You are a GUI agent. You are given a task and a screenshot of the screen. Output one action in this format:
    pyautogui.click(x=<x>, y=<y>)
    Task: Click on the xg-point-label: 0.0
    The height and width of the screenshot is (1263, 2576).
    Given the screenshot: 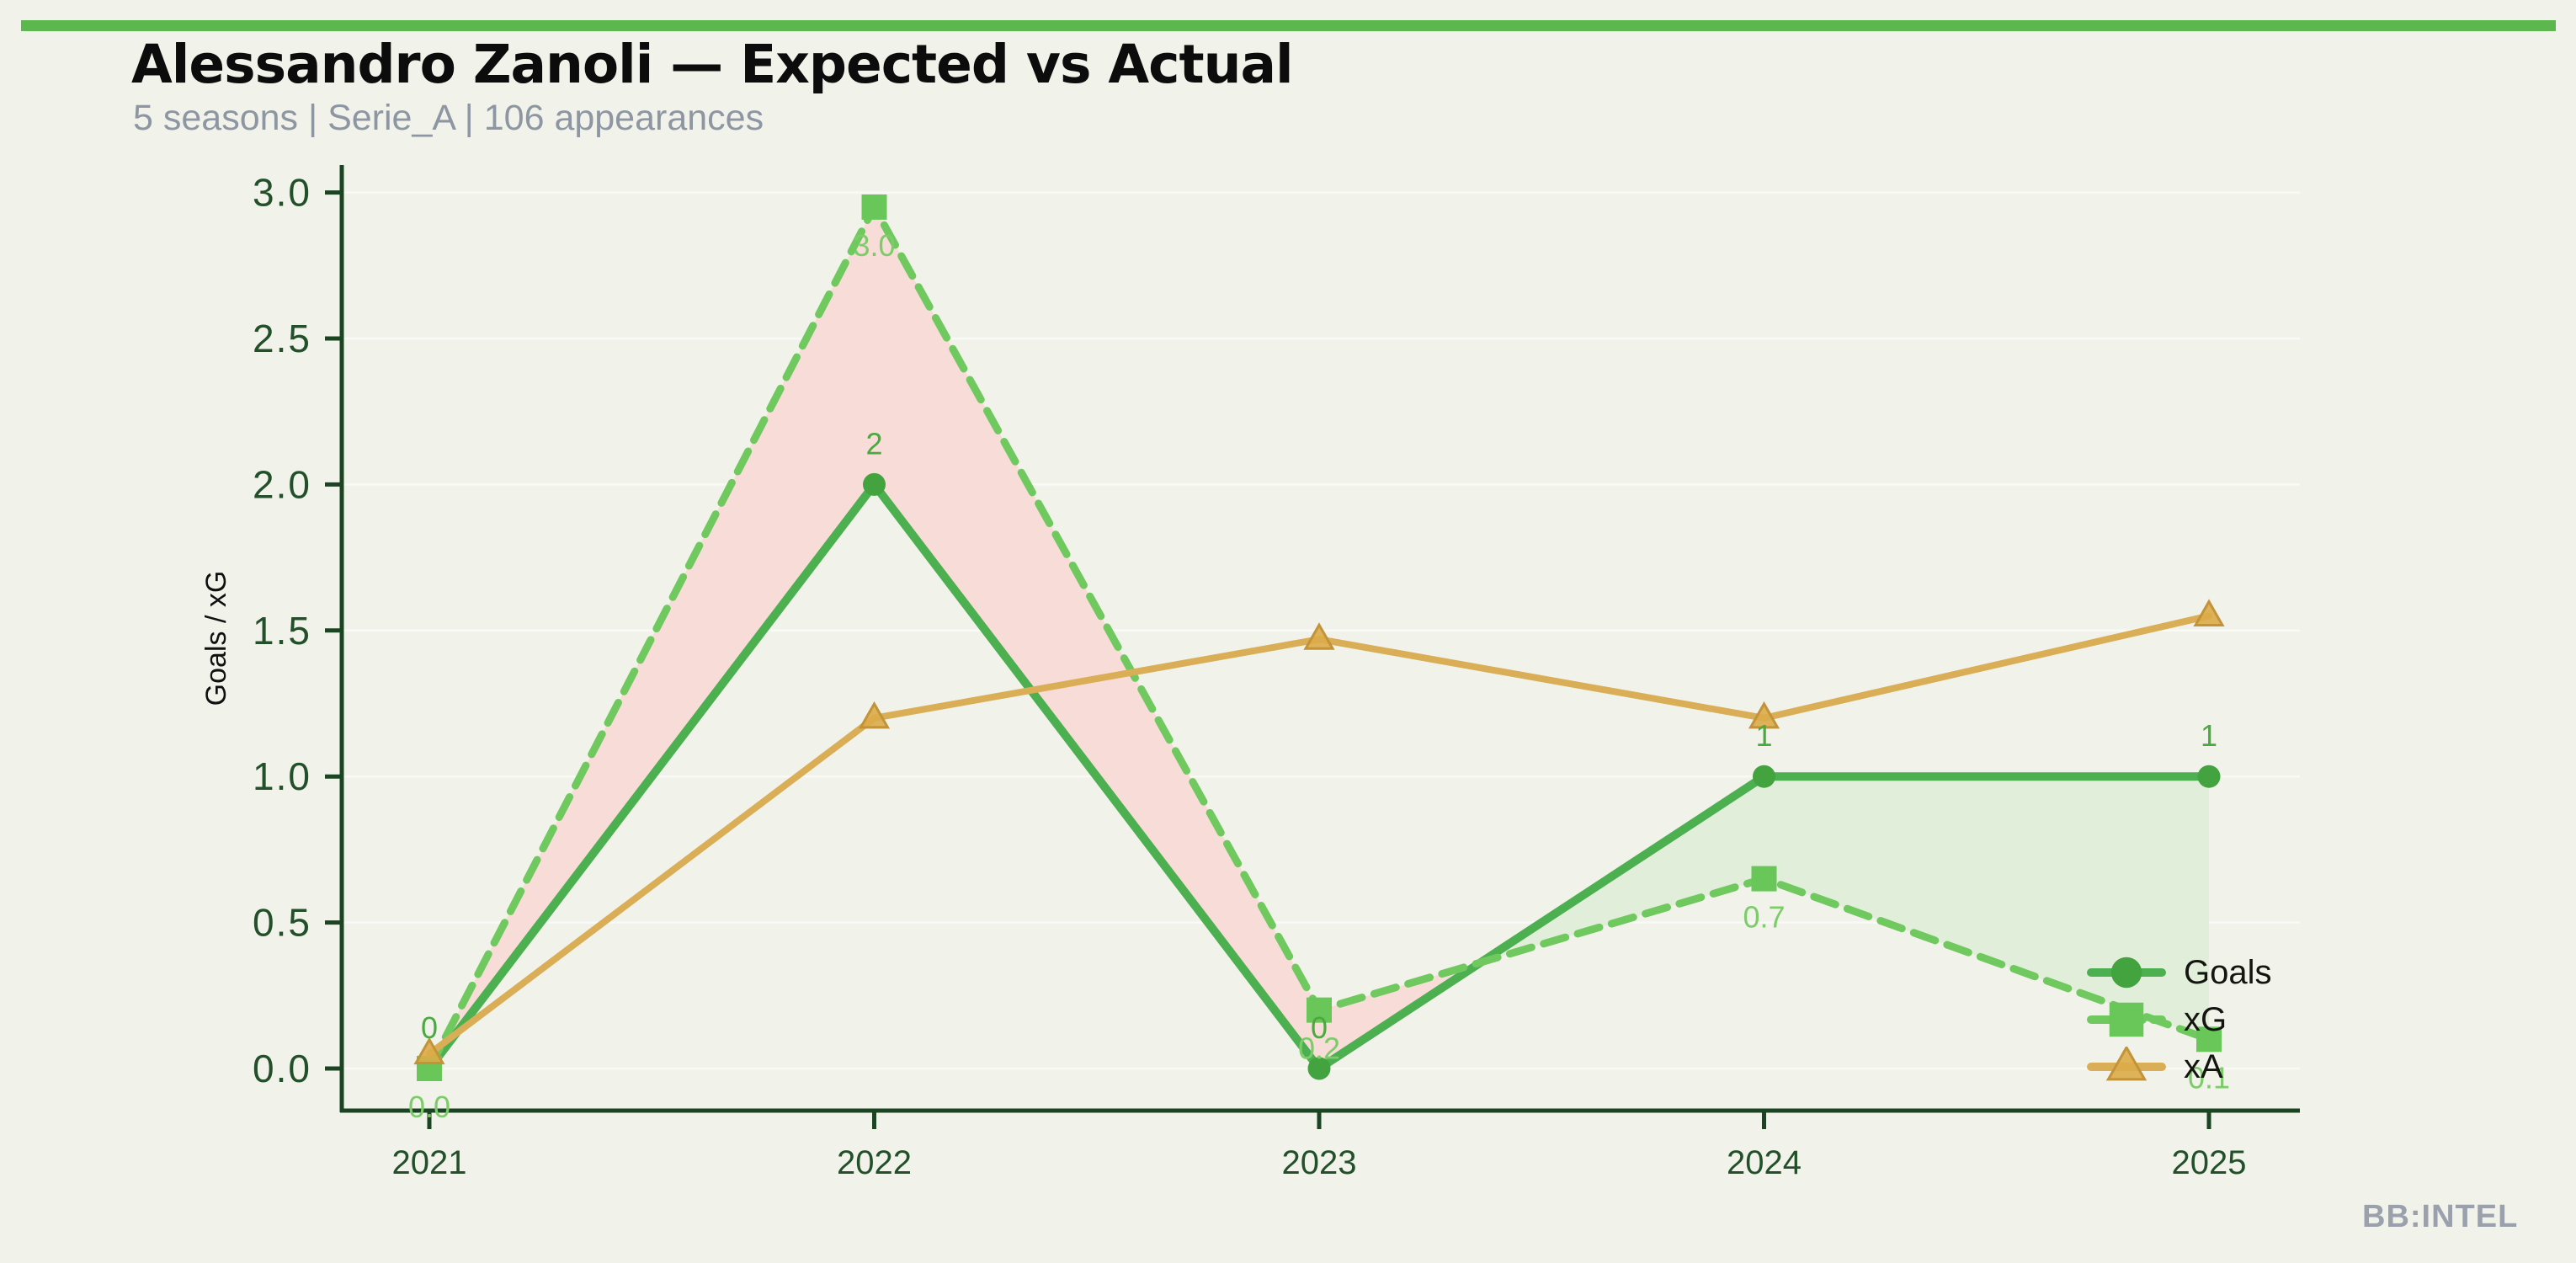 What is the action you would take?
    pyautogui.click(x=429, y=1107)
    